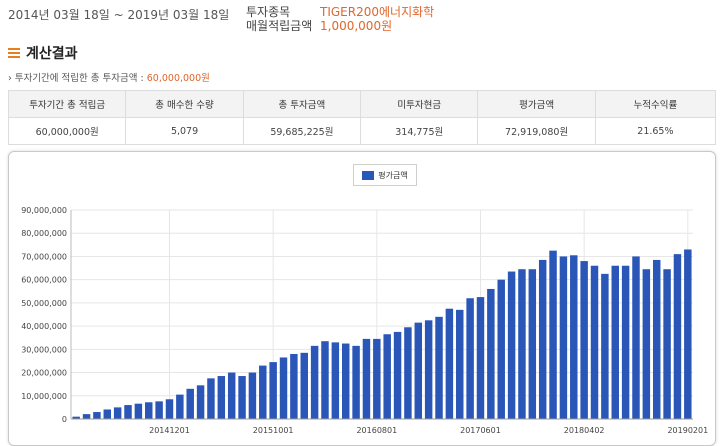 The width and height of the screenshot is (720, 446). What do you see at coordinates (302, 104) in the screenshot?
I see `table-header: 총 투자금액` at bounding box center [302, 104].